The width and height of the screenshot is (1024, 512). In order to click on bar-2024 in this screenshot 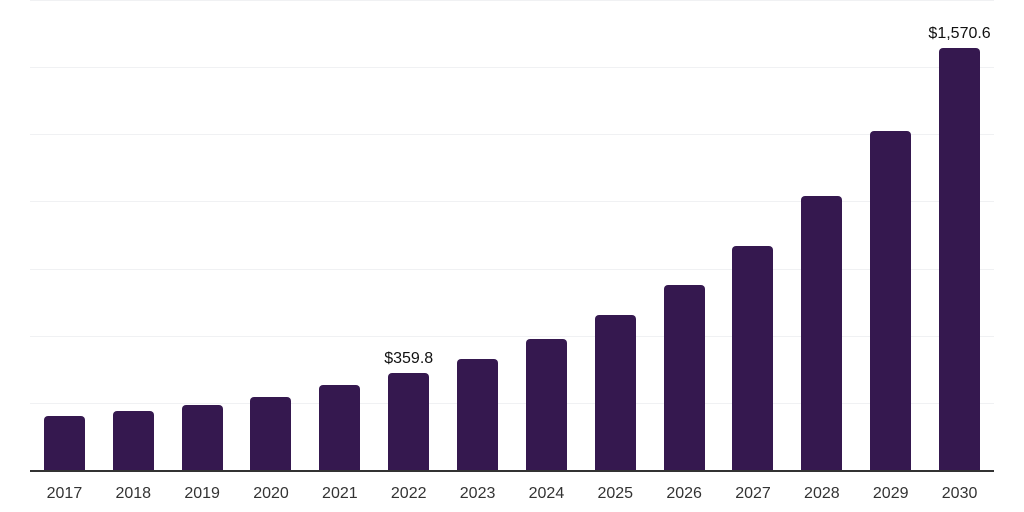, I will do `click(546, 404)`.